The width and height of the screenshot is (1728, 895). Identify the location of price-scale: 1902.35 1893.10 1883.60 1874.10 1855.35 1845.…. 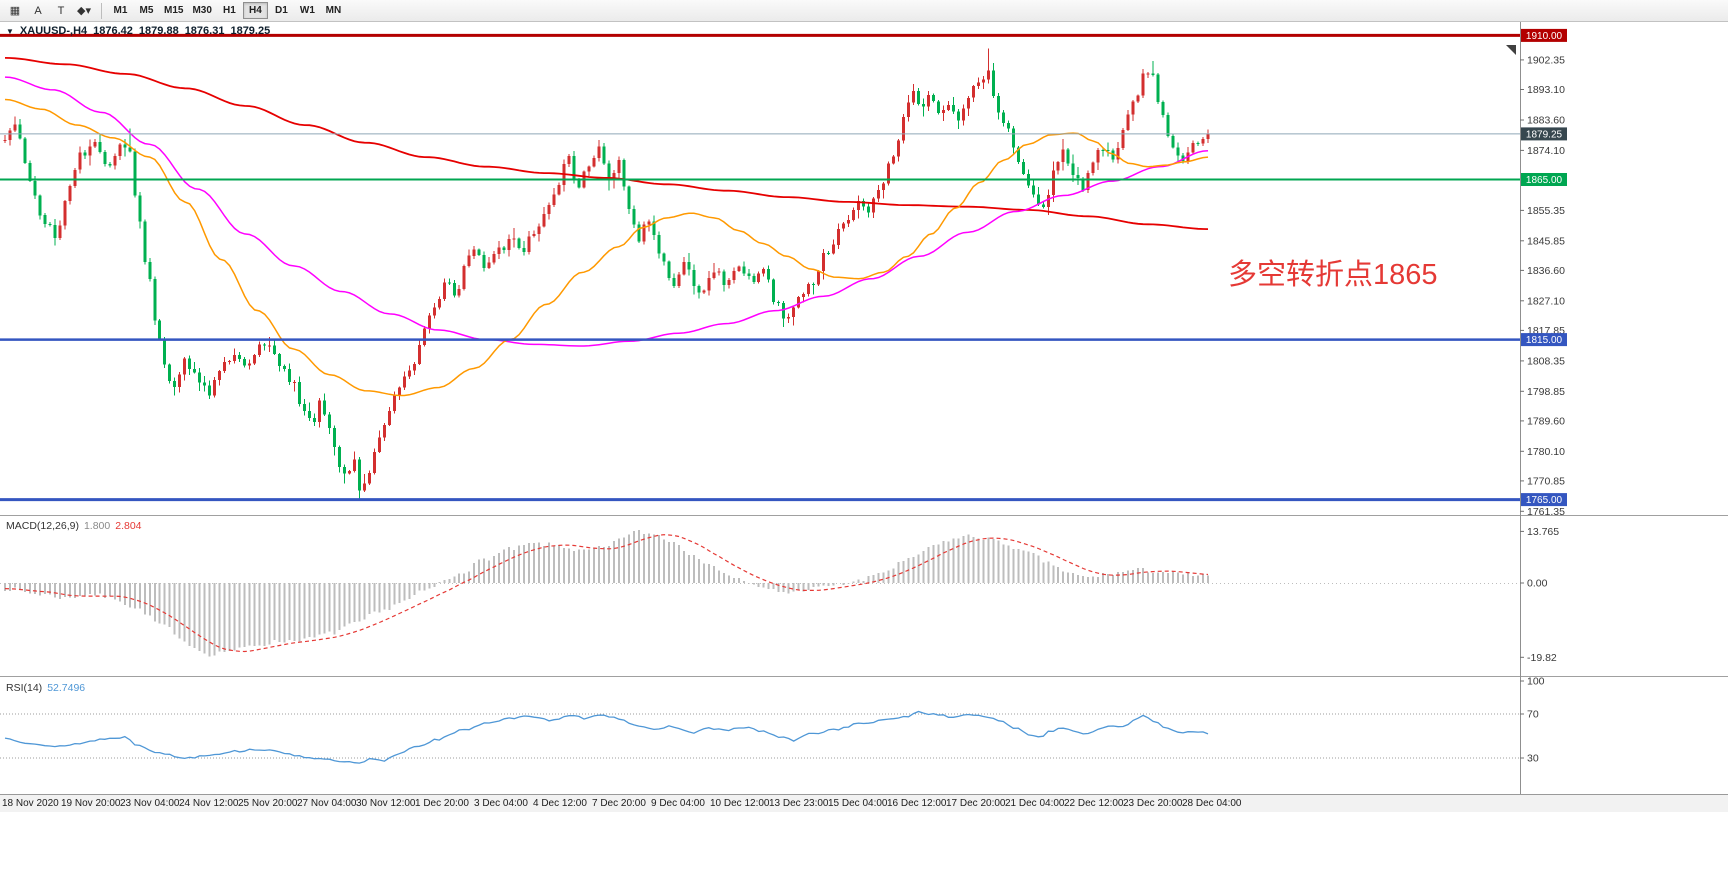
(1543, 396).